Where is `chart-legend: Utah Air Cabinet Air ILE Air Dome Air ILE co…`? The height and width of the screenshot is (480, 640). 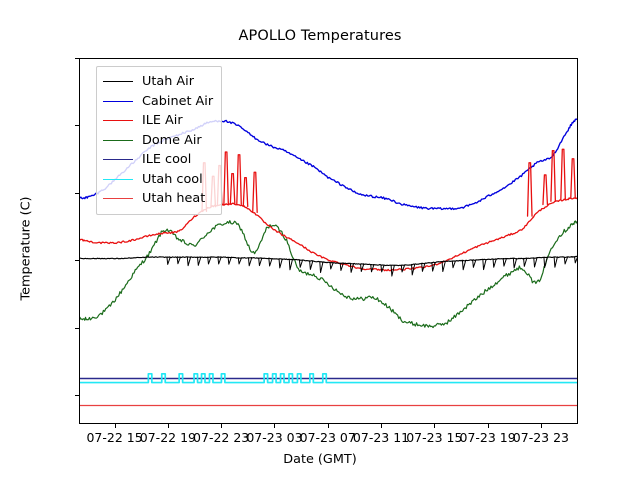 chart-legend: Utah Air Cabinet Air ILE Air Dome Air ILE co… is located at coordinates (159, 140).